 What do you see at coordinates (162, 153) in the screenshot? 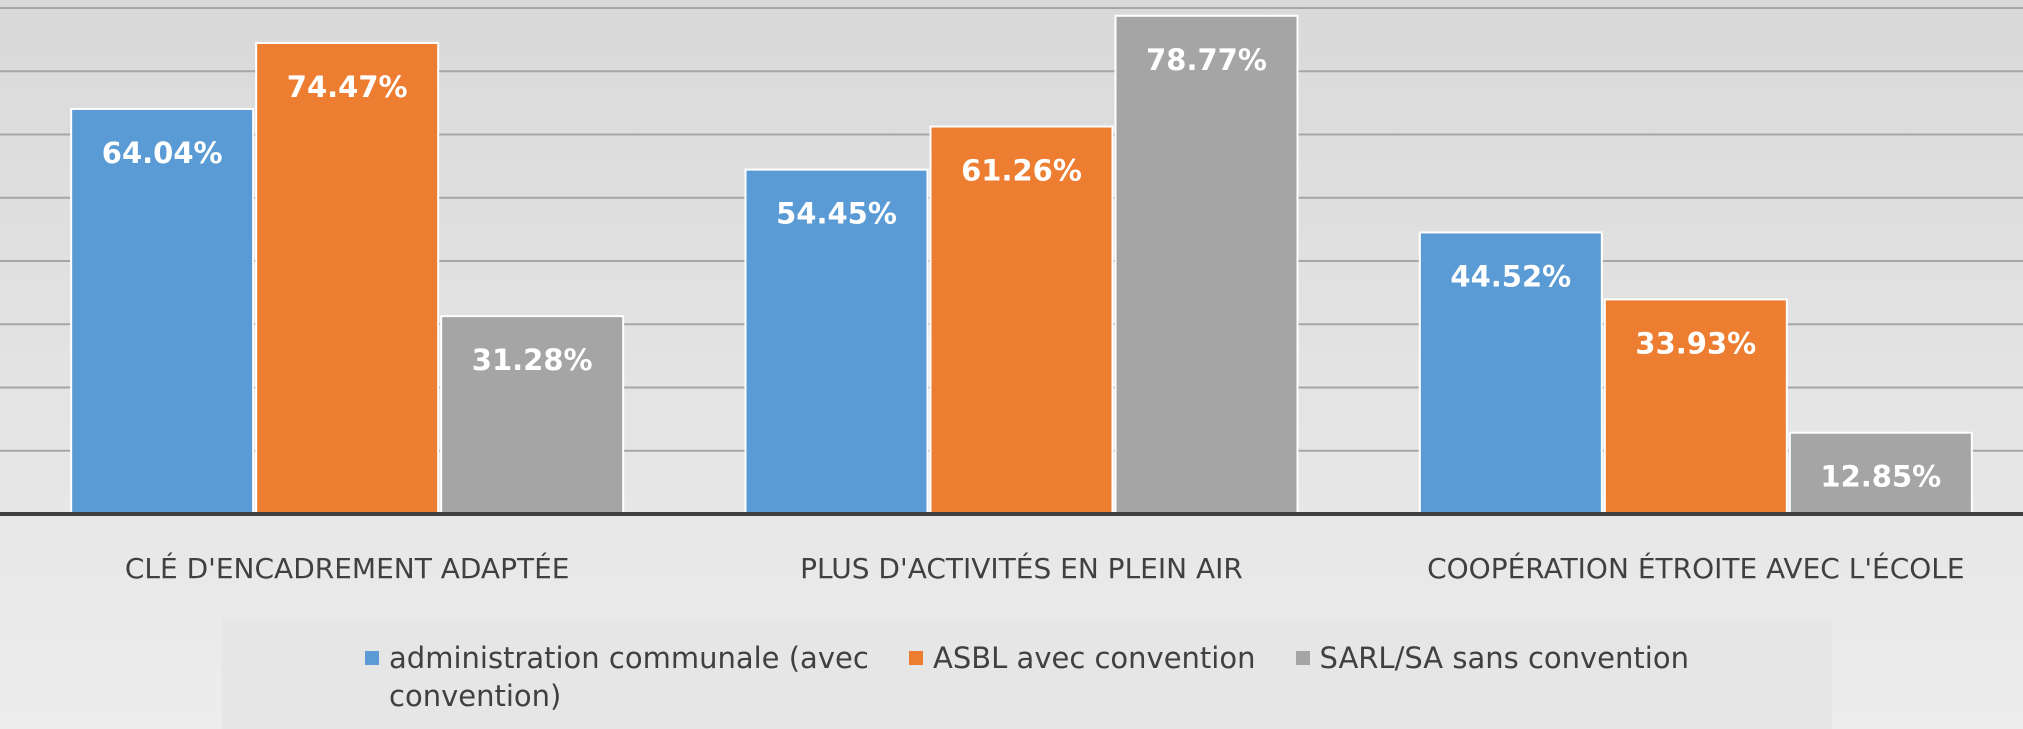
I see `data-label: 64.04%` at bounding box center [162, 153].